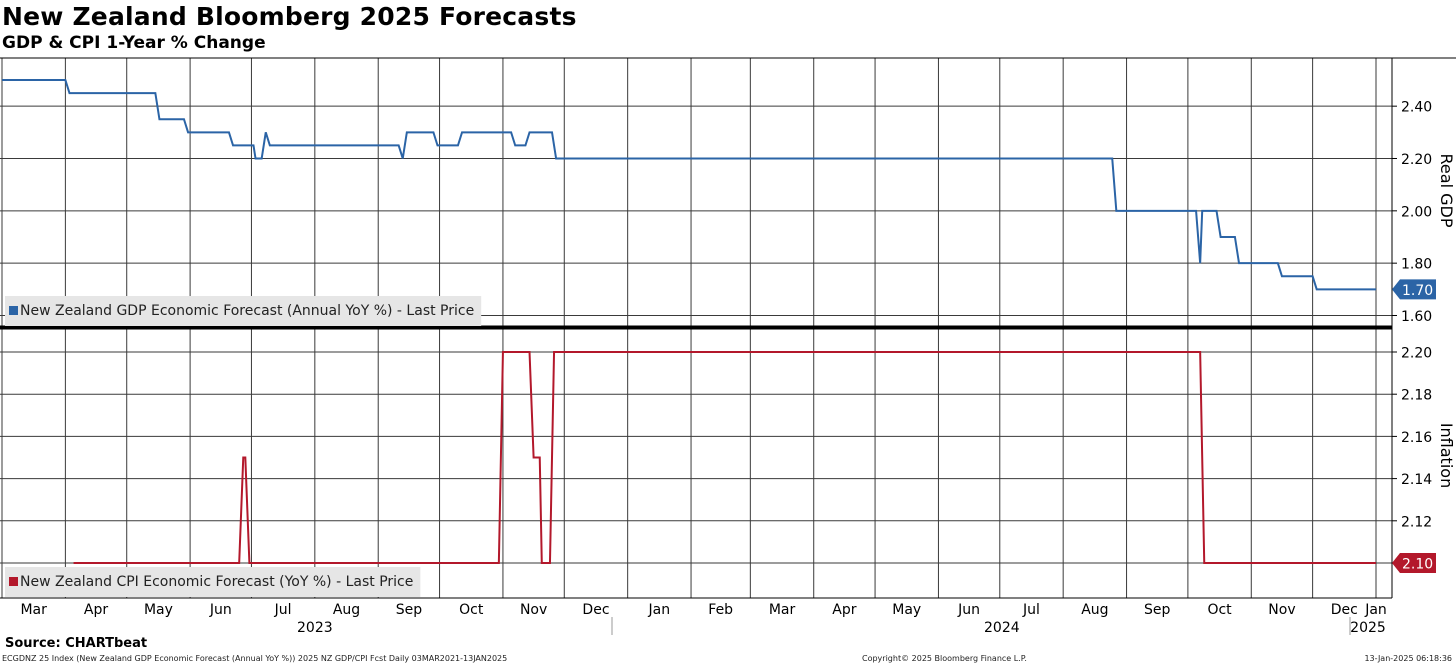 This screenshot has width=1456, height=665. What do you see at coordinates (1417, 565) in the screenshot?
I see `last-price-label: 2.10` at bounding box center [1417, 565].